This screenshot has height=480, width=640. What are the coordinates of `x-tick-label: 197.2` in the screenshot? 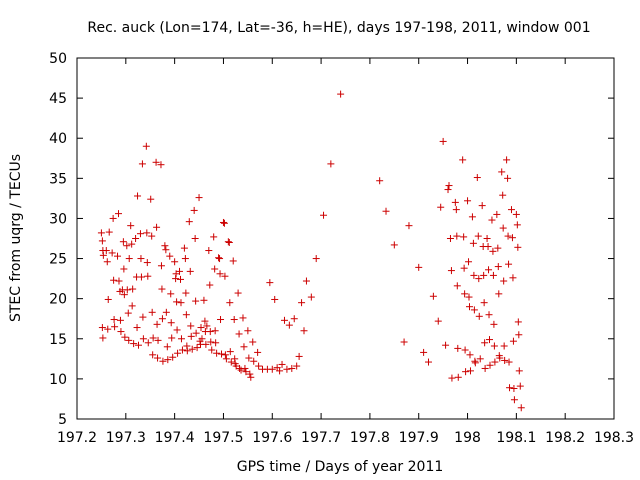 It's located at (77, 438).